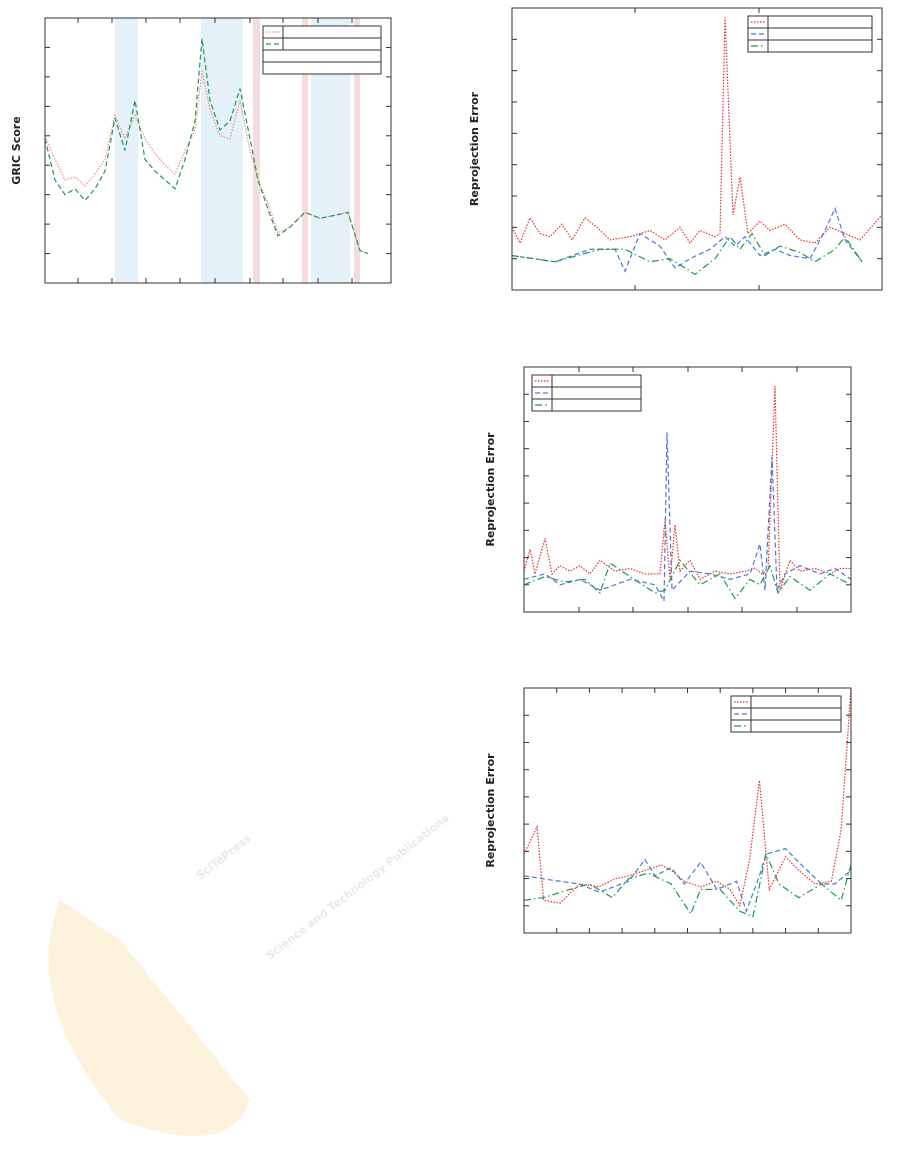 This screenshot has height=1151, width=901. Describe the element at coordinates (16, 150) in the screenshot. I see `y-axis-label: GRIC Score` at that location.